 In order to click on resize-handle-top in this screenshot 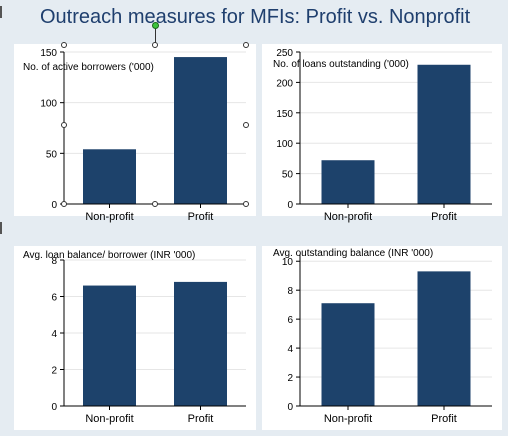, I will do `click(155, 45)`.